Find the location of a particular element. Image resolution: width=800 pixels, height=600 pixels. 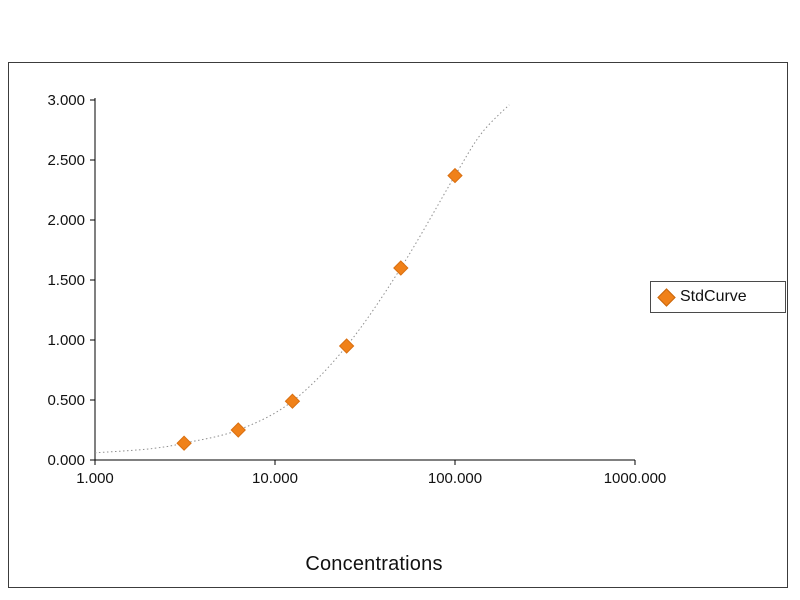

y-tick-label: 1.000 is located at coordinates (66, 340).